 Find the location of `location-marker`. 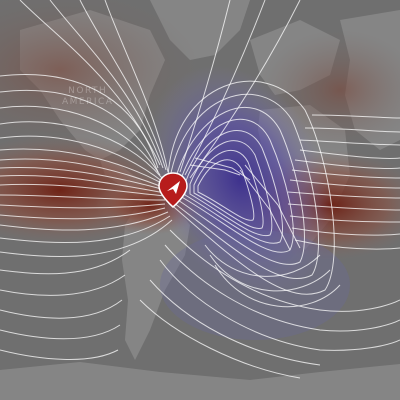

location-marker is located at coordinates (173, 190).